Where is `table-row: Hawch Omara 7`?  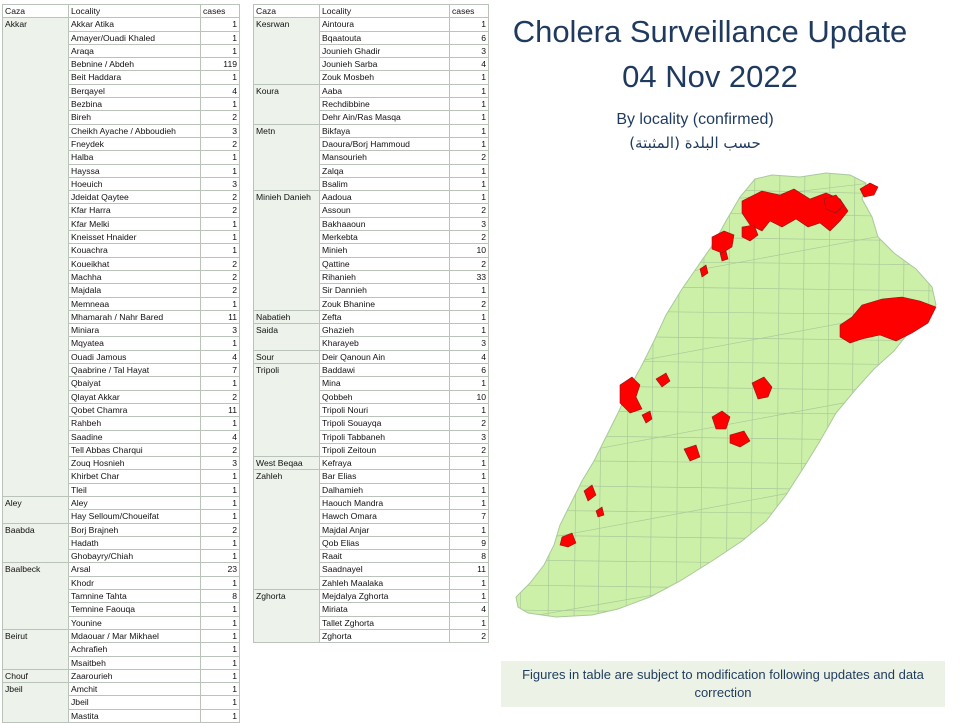 table-row: Hawch Omara 7 is located at coordinates (371, 516).